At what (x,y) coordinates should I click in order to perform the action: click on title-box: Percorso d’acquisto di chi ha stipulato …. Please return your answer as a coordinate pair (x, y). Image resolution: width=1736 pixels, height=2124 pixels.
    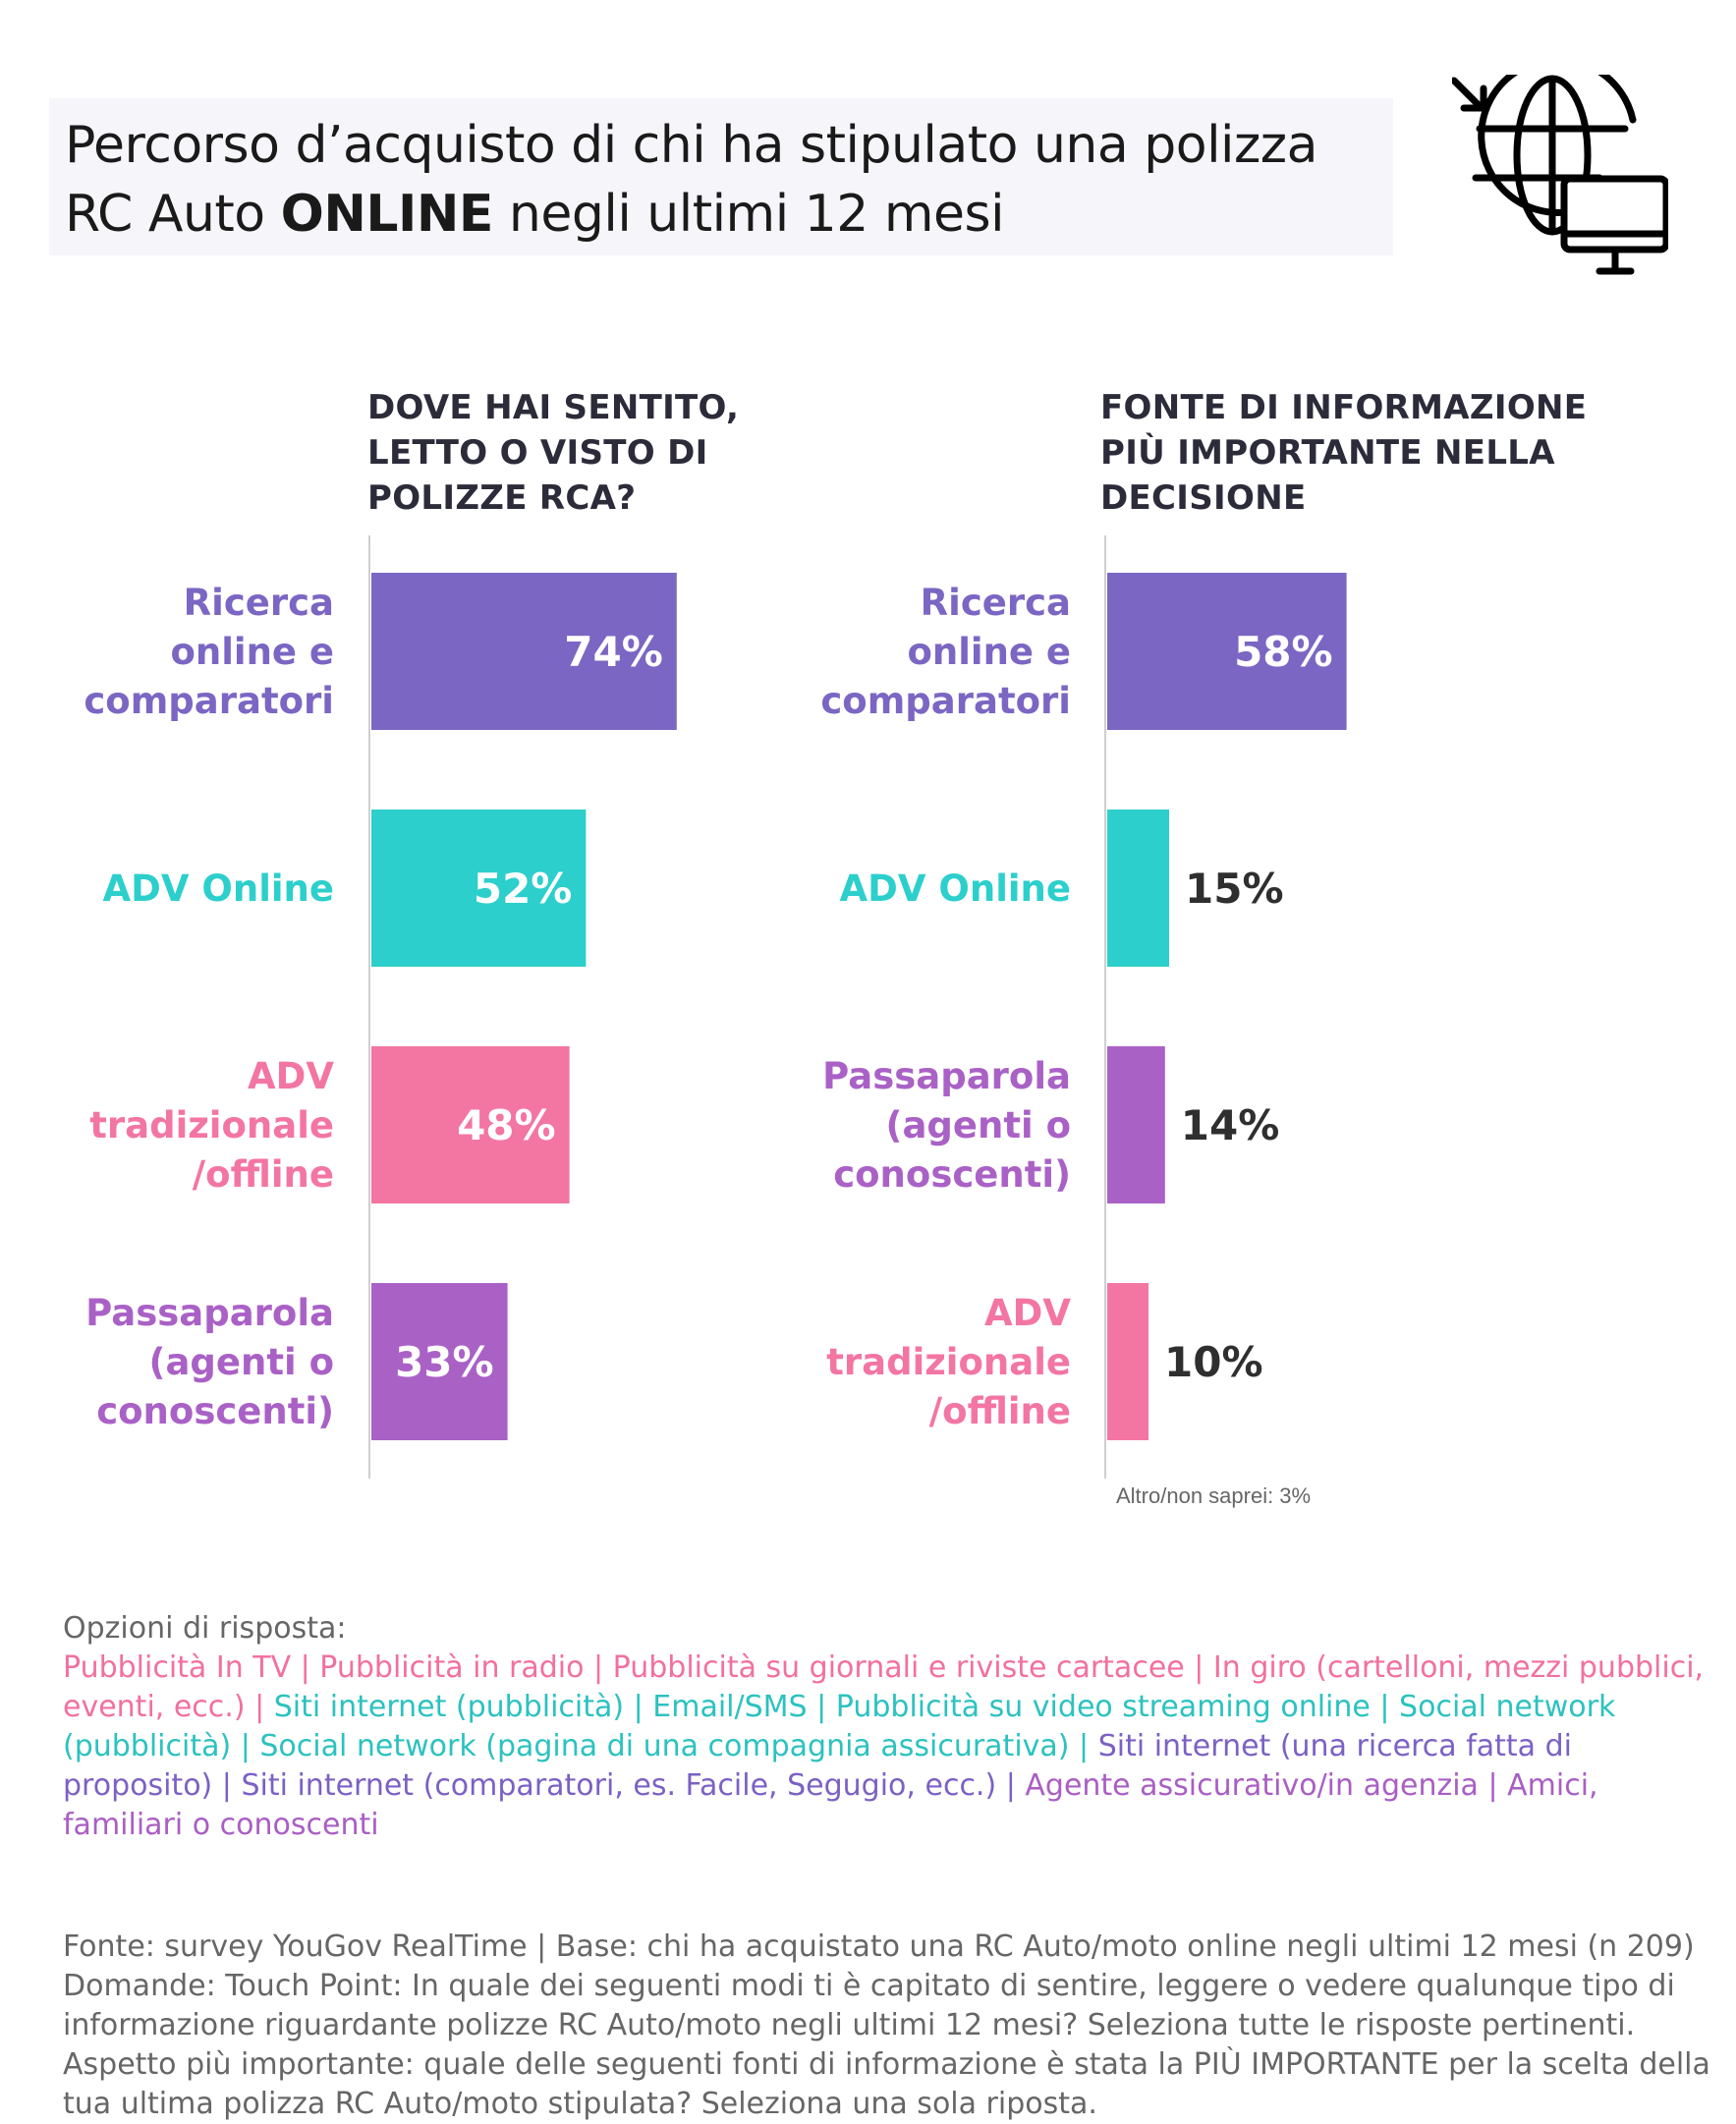
    Looking at the image, I should click on (721, 177).